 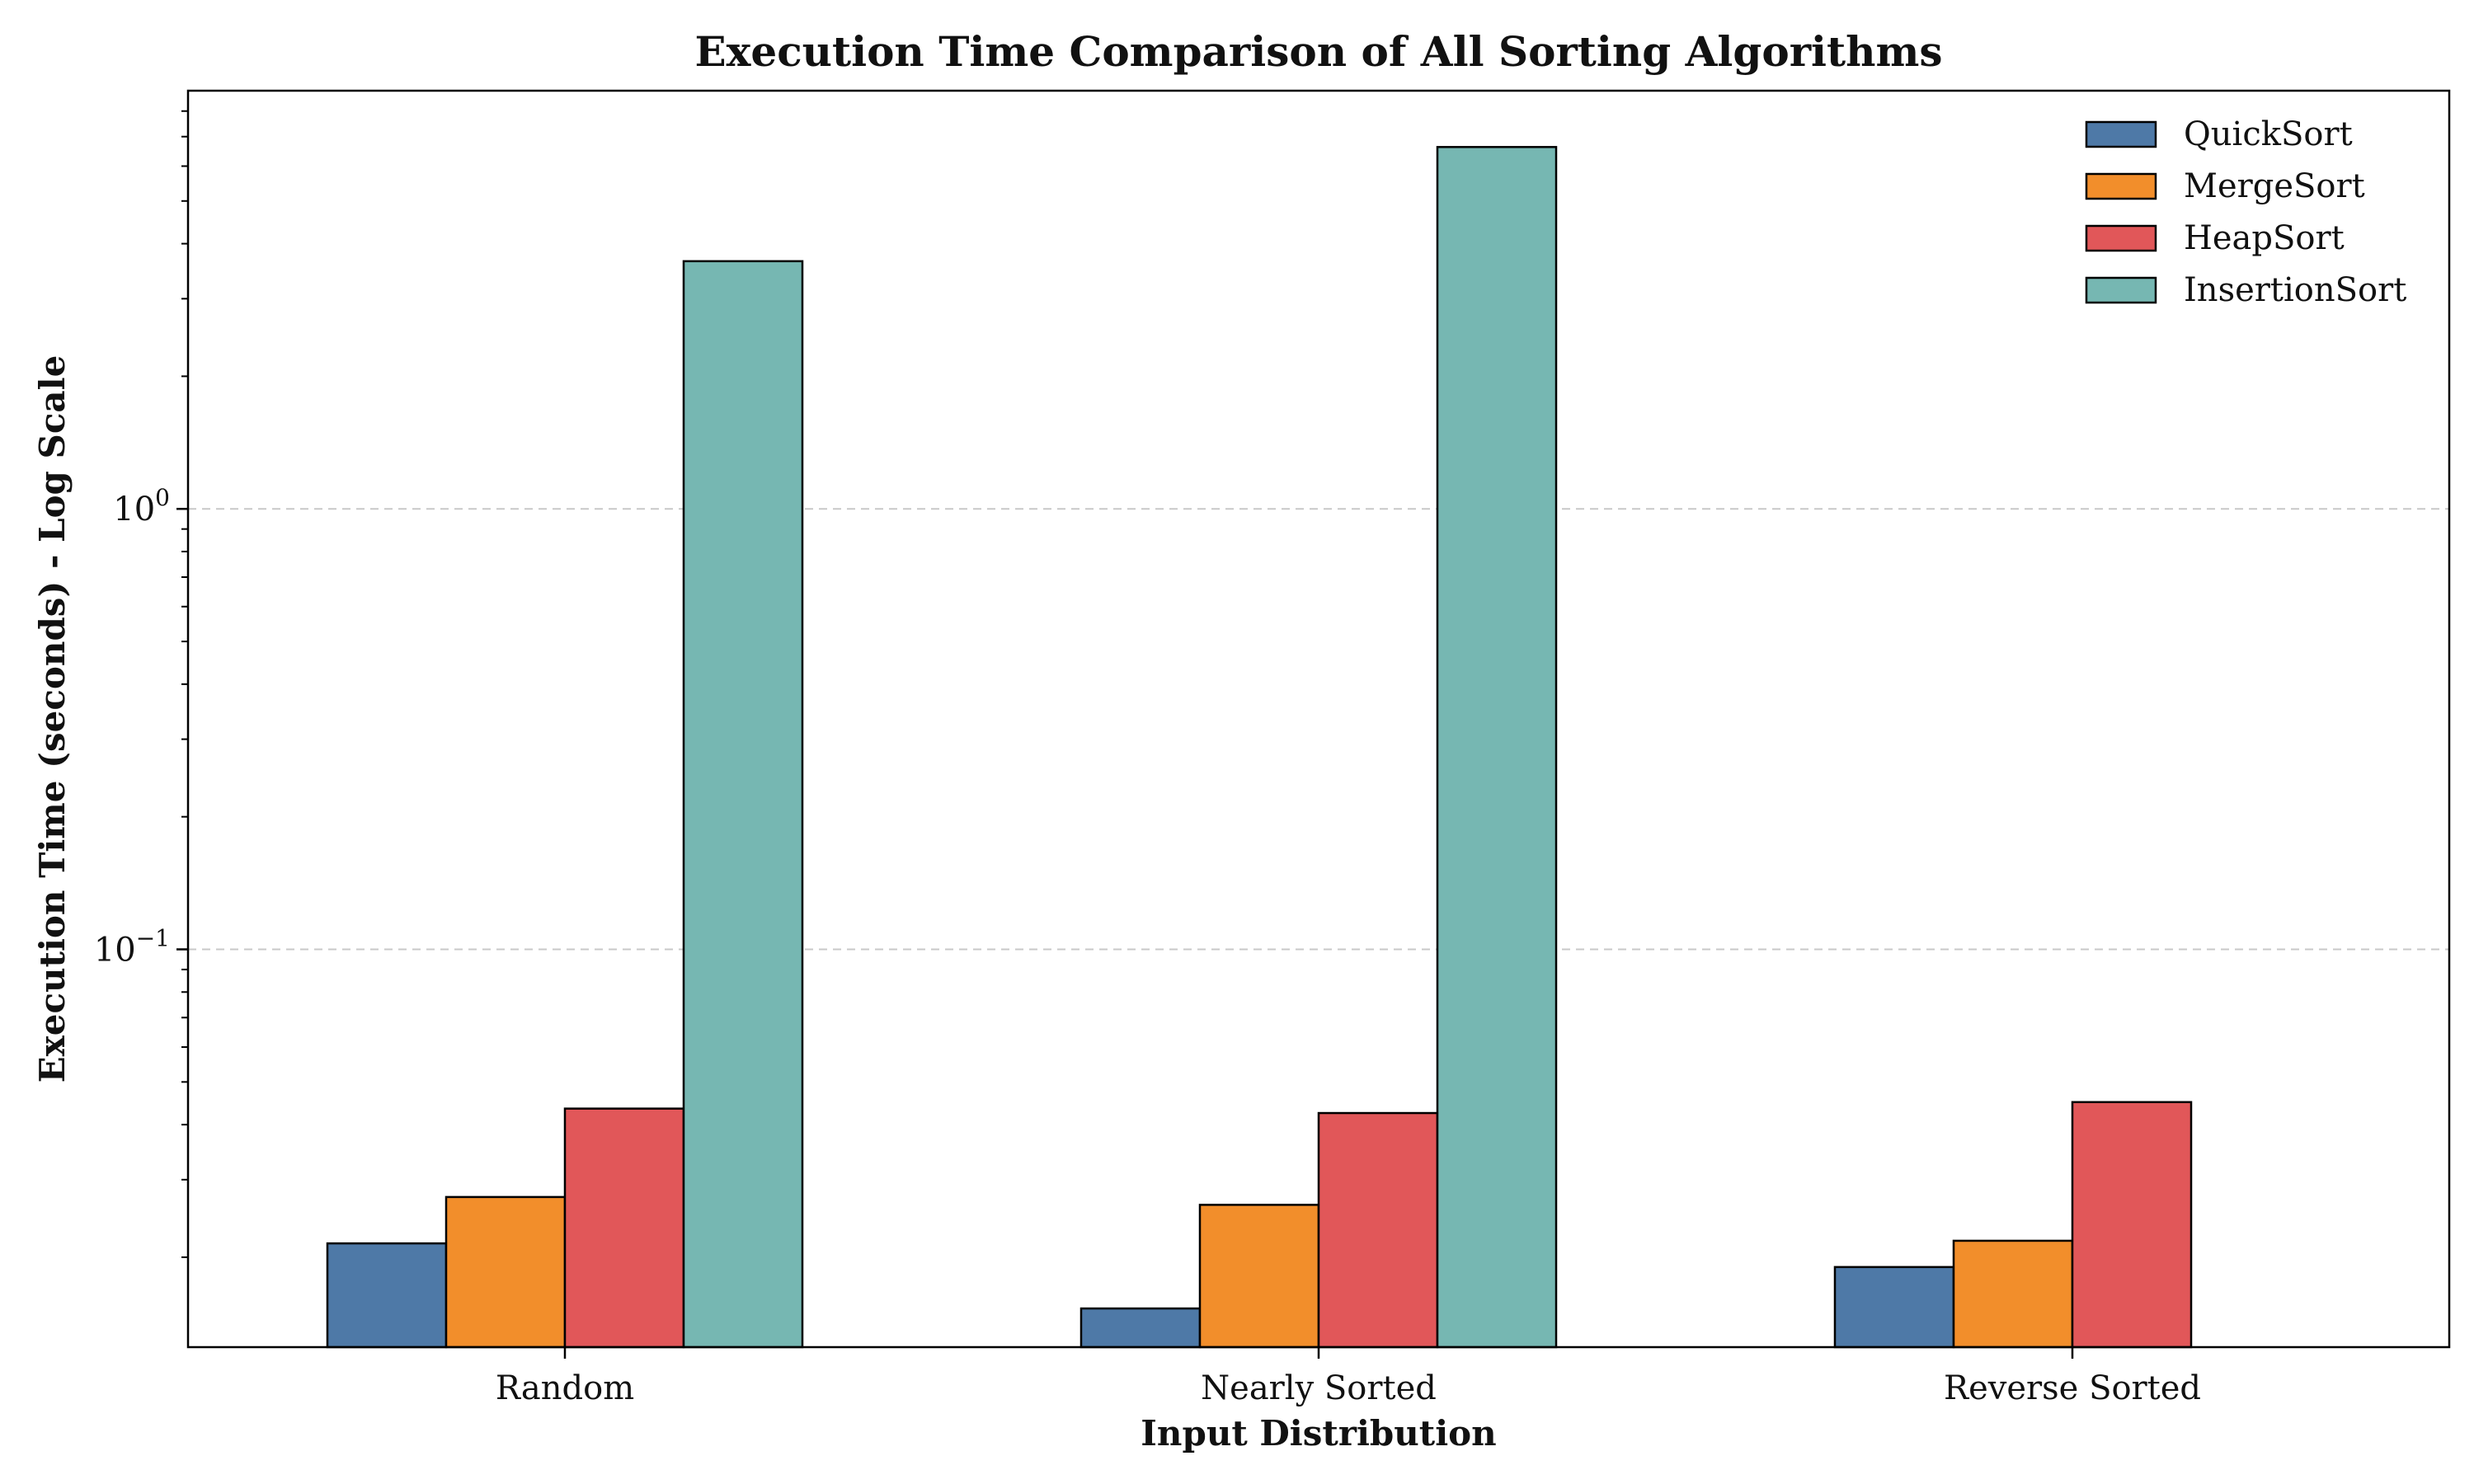 What do you see at coordinates (505, 1272) in the screenshot?
I see `bar-mergesort-random` at bounding box center [505, 1272].